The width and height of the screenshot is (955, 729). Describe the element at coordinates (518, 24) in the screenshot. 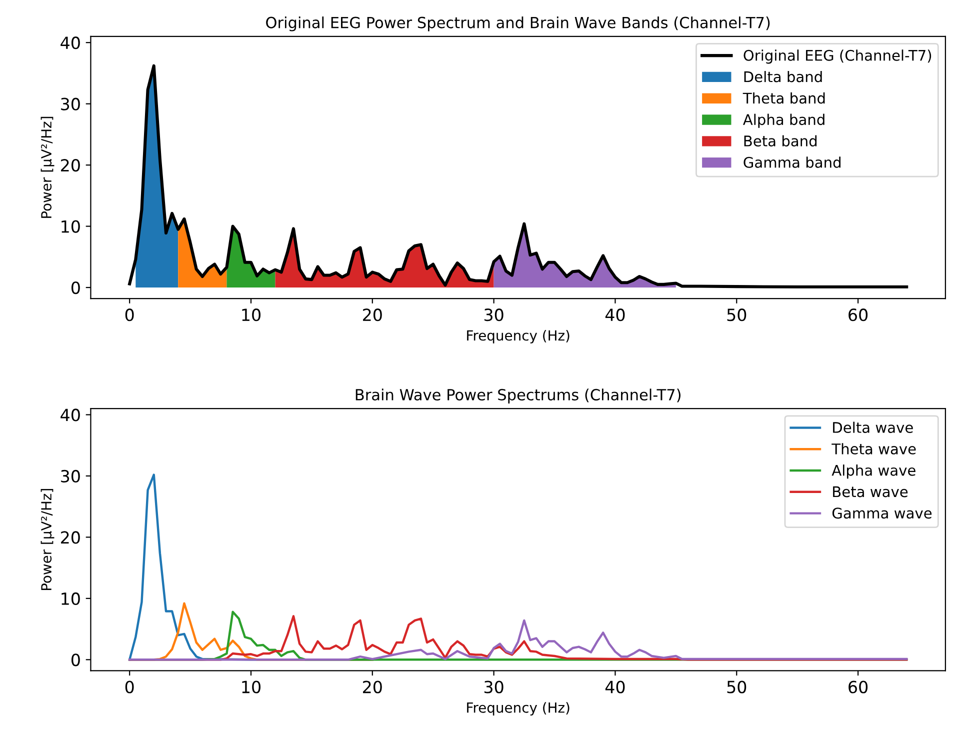

I see `chart-title: Original EEG Power Spectrum and Brain Wave Bands (Channel-T7)` at that location.